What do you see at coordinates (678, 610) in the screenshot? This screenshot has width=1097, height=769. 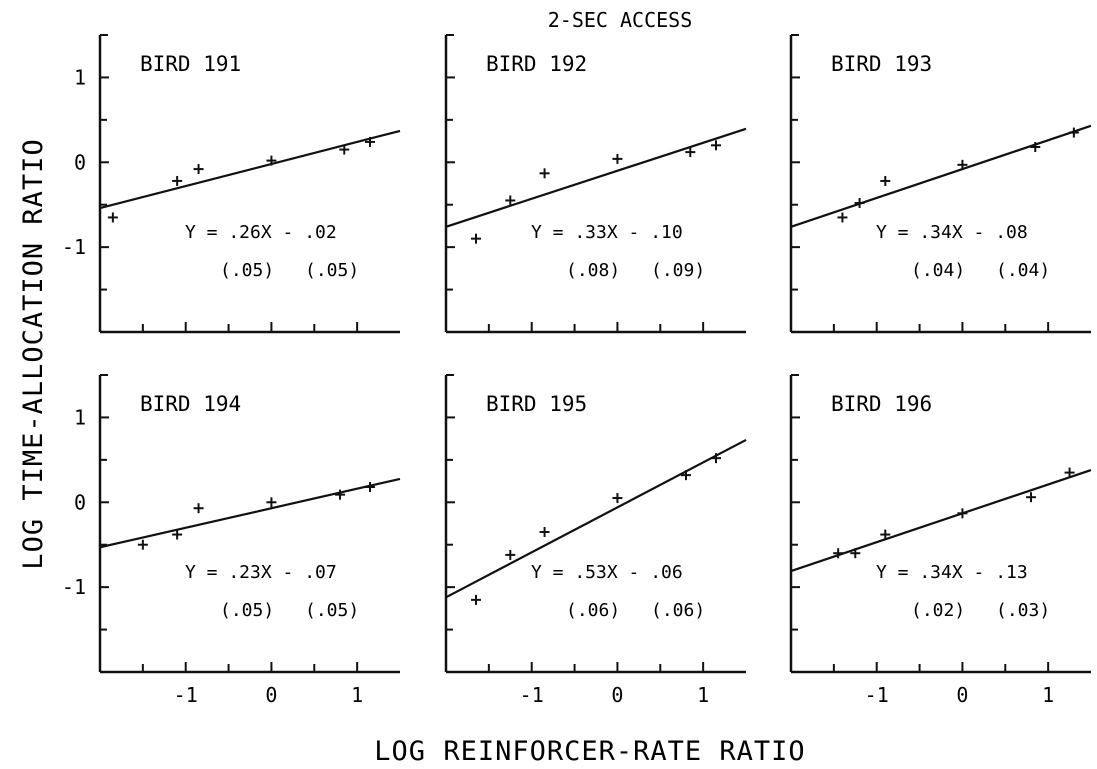 I see `intercept-se: (.06)` at bounding box center [678, 610].